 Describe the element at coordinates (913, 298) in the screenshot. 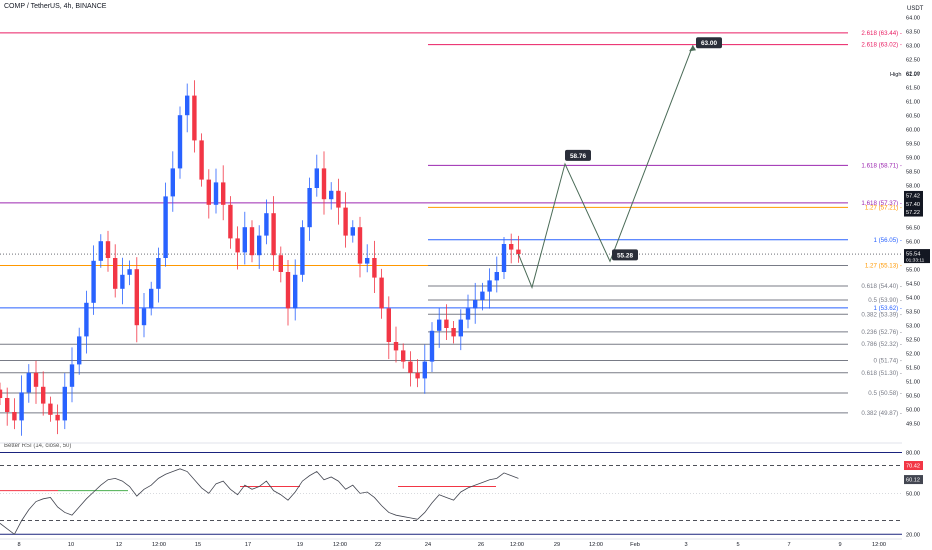

I see `y-tick-label: 54.00` at that location.